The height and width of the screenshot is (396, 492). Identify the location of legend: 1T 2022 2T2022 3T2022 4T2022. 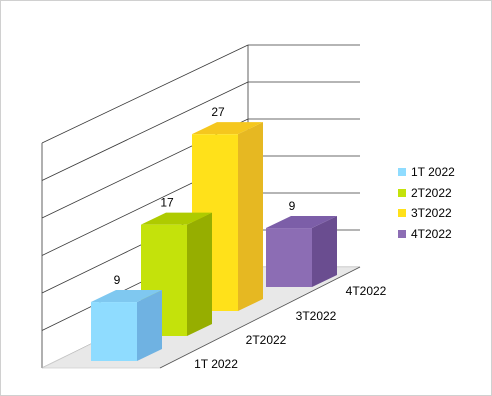
(426, 203).